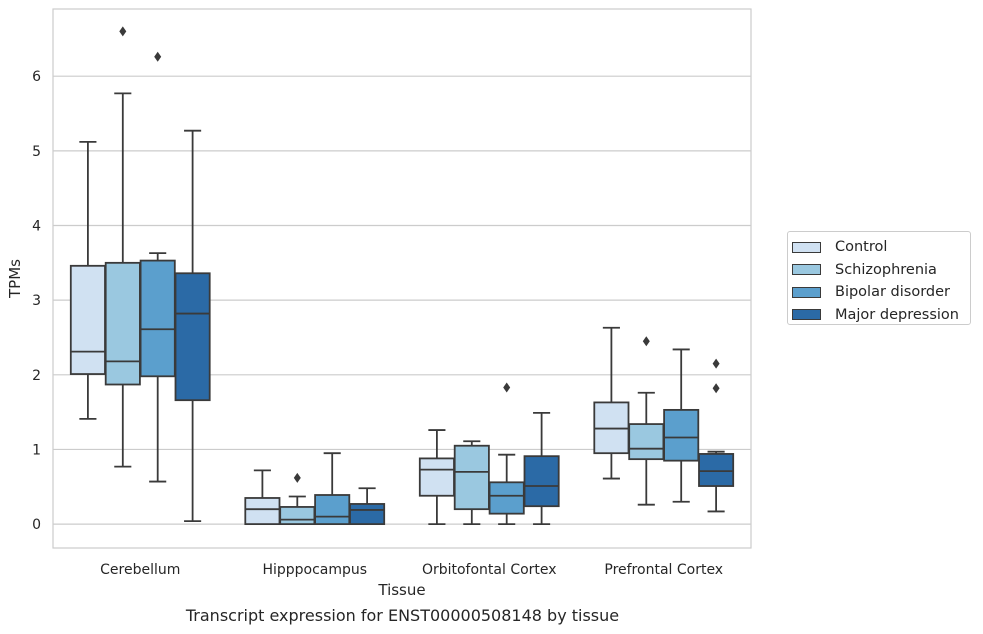 Image resolution: width=983 pixels, height=634 pixels. What do you see at coordinates (36, 450) in the screenshot?
I see `y-tick-label: 1` at bounding box center [36, 450].